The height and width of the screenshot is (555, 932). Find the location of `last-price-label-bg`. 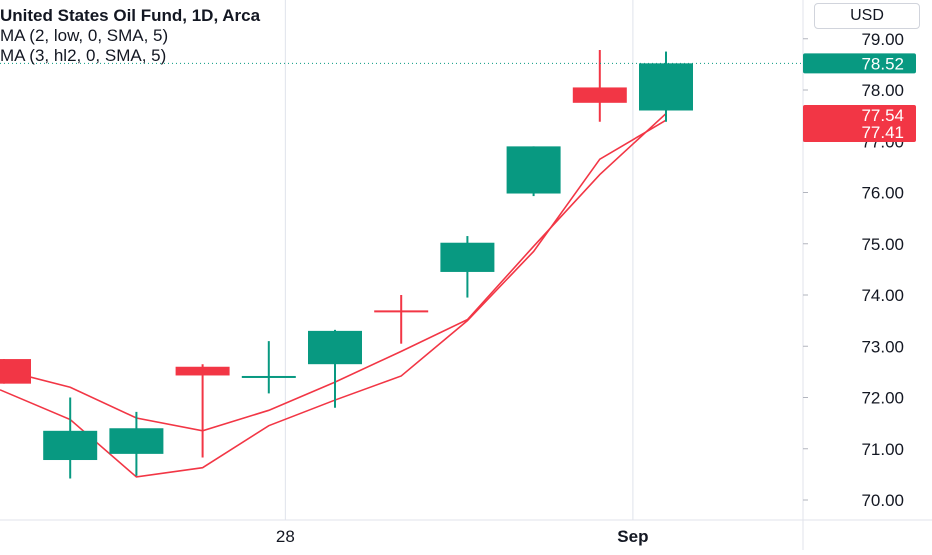

last-price-label-bg is located at coordinates (859, 63).